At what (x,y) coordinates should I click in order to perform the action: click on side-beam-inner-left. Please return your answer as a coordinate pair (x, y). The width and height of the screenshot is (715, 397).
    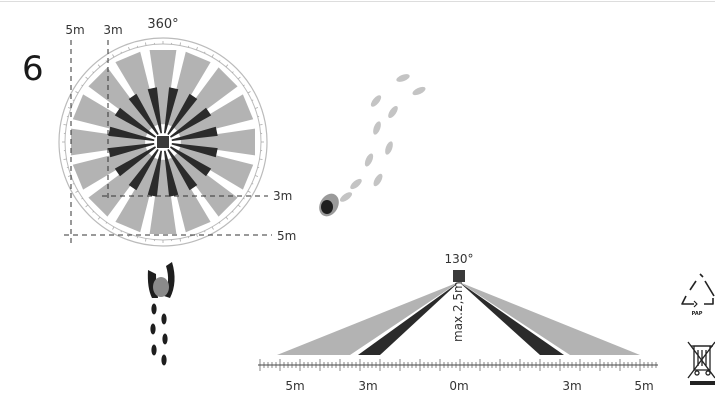
    Looking at the image, I should click on (408, 318).